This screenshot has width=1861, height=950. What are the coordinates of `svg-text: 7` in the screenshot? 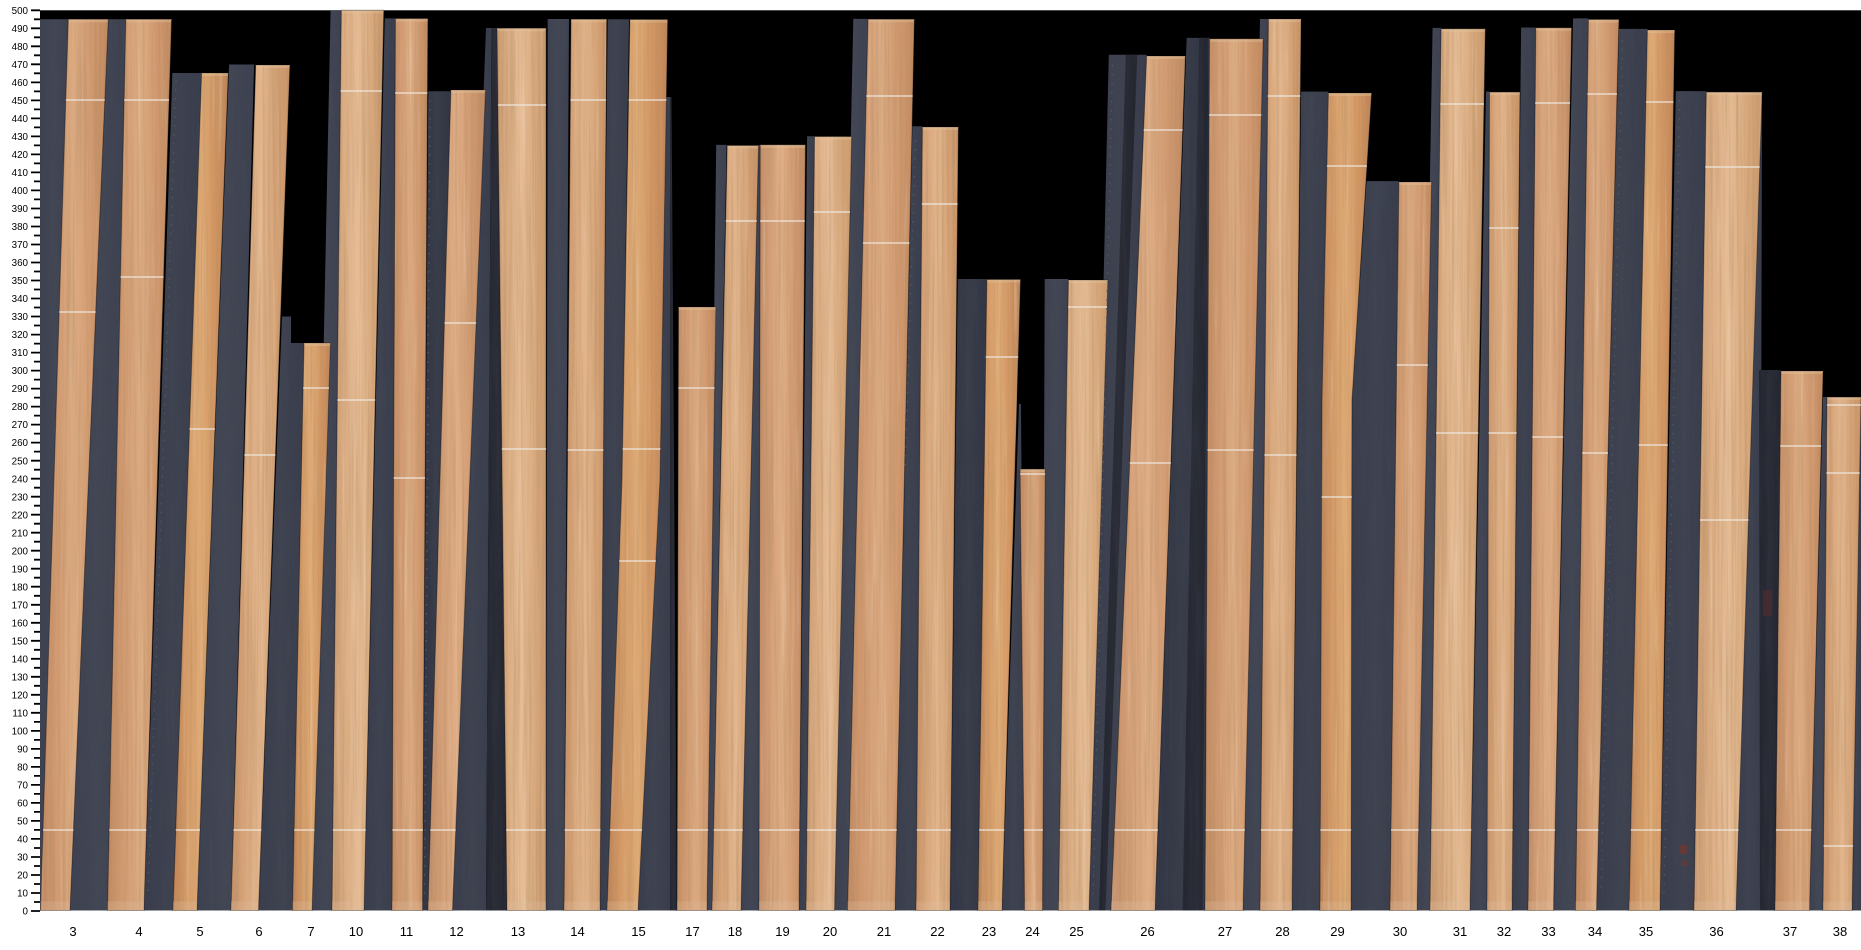 It's located at (310, 931).